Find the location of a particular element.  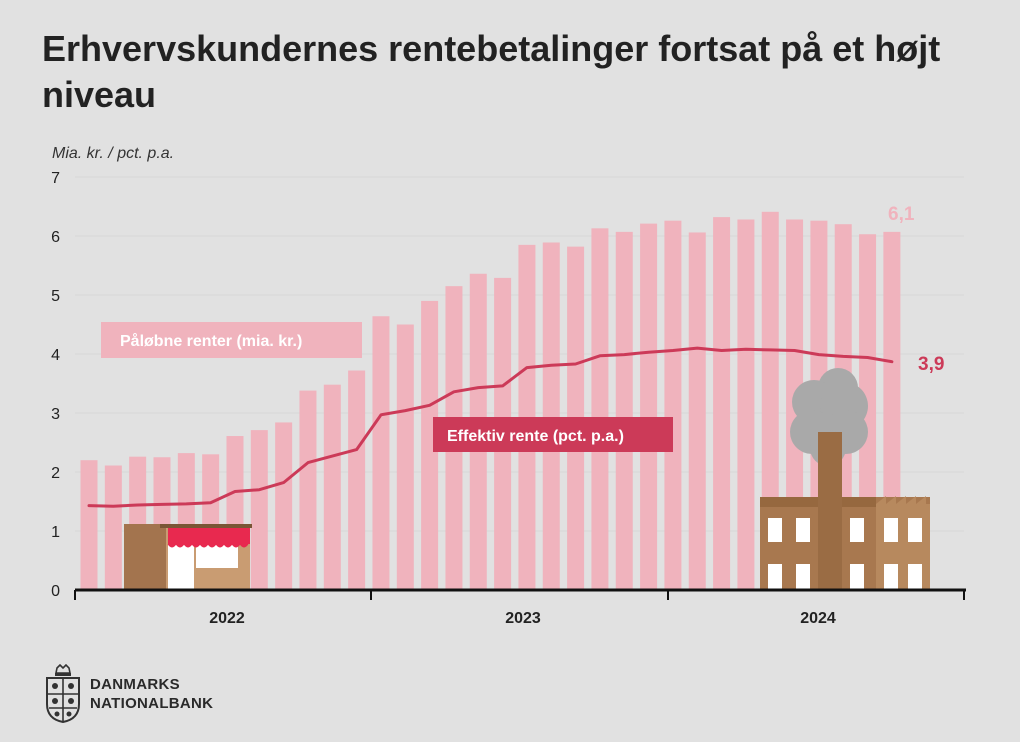

x-tick-label-2023: 2023 is located at coordinates (523, 618).